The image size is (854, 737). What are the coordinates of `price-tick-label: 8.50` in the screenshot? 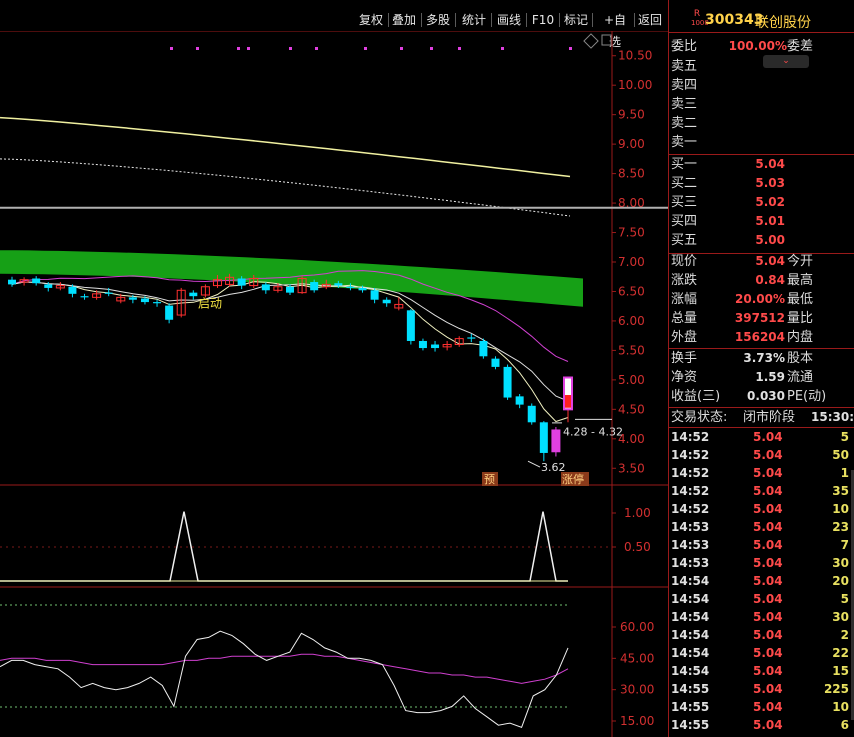 It's located at (631, 174).